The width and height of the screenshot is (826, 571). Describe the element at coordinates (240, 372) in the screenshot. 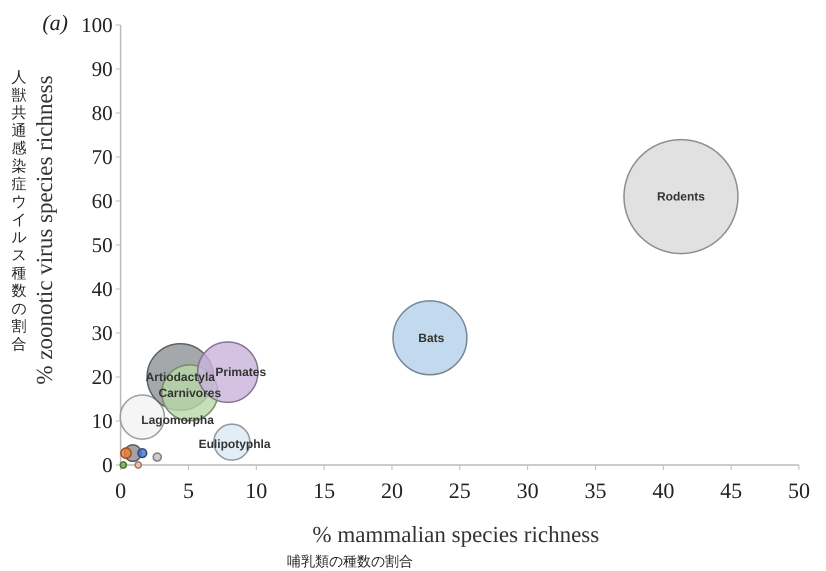

I see `annotation: Primates` at that location.